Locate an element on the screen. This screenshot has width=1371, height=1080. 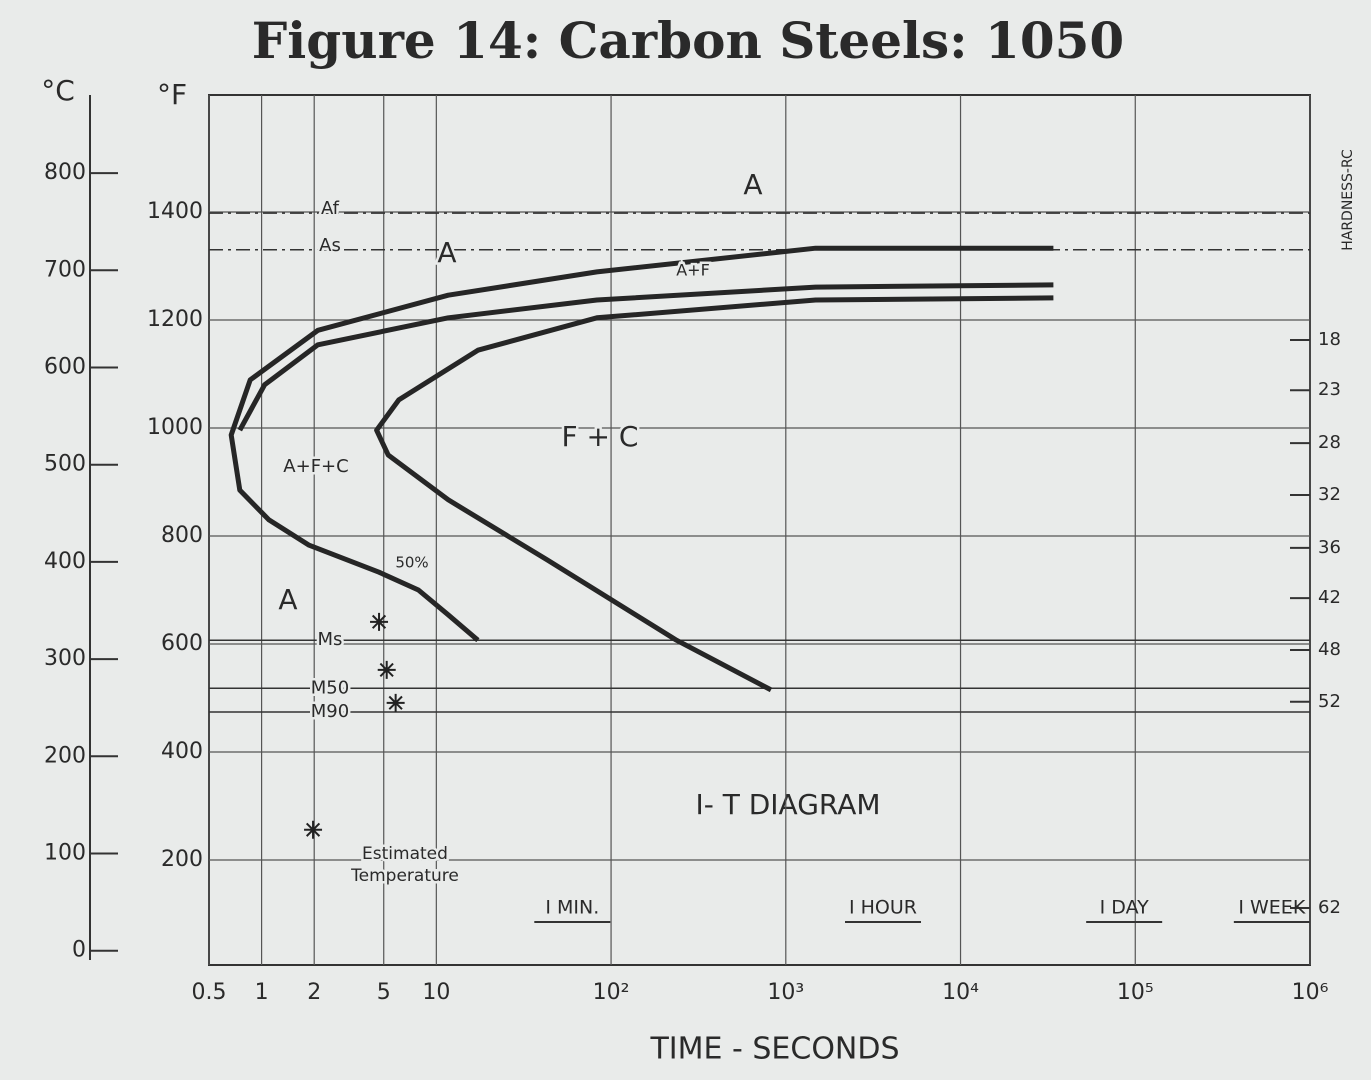
x-tick-label: 10² is located at coordinates (611, 992).